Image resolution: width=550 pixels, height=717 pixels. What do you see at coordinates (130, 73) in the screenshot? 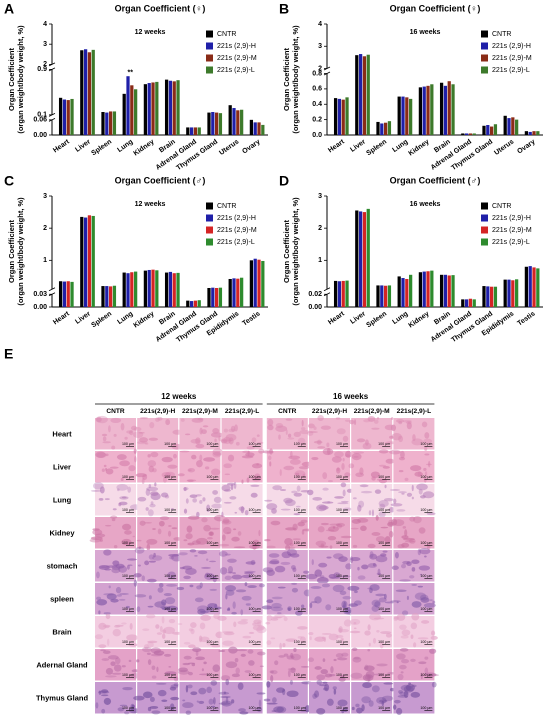
I see `significance-mark: **` at bounding box center [130, 73].